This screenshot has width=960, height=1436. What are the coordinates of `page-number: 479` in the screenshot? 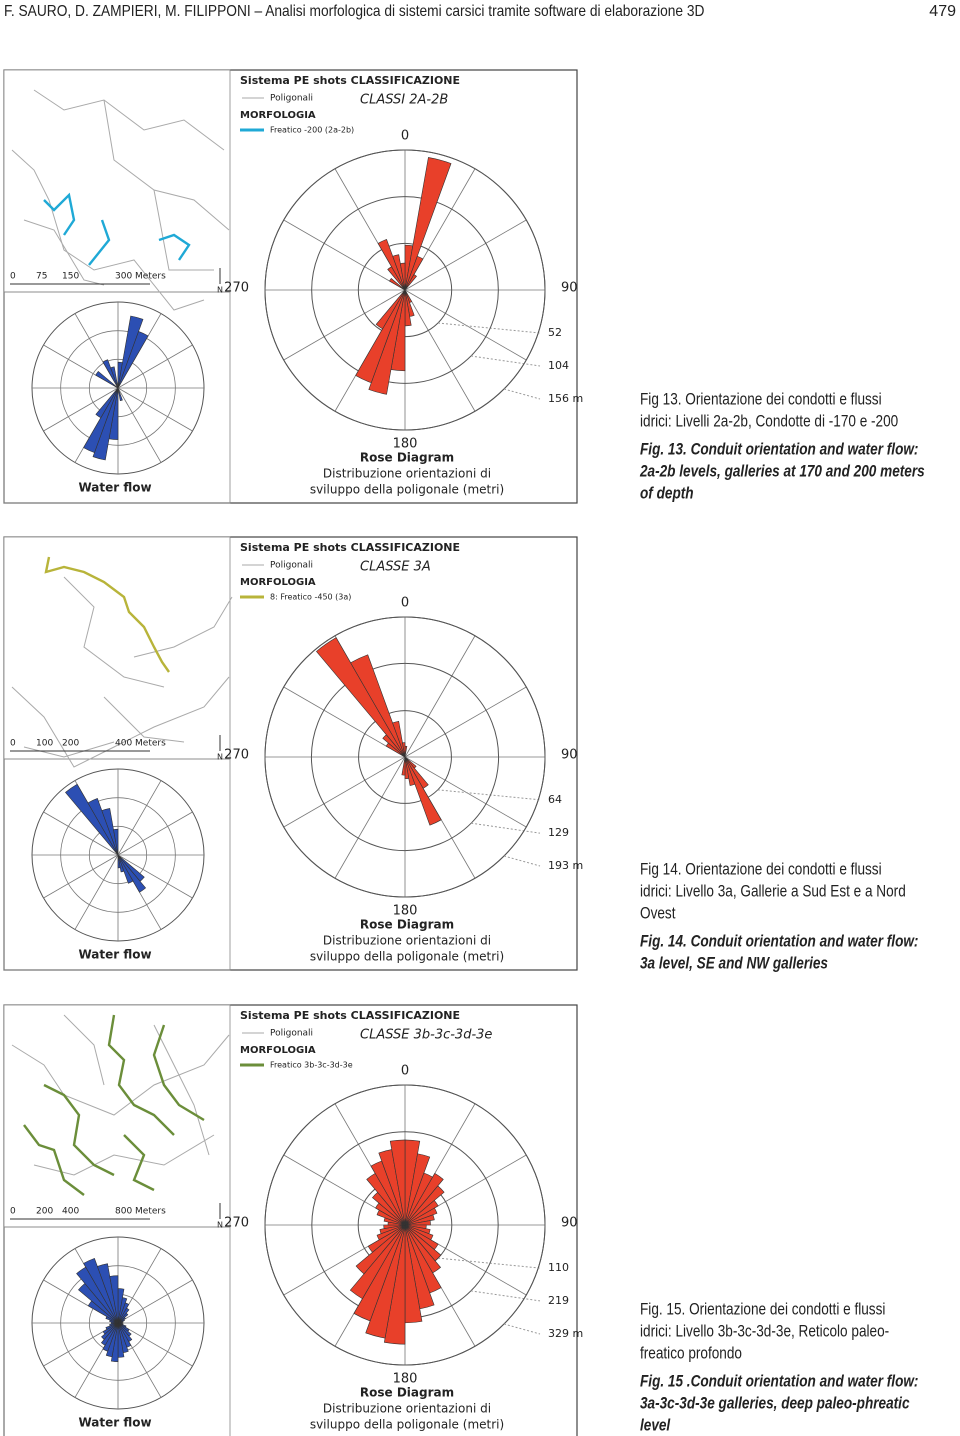 It's located at (942, 11).